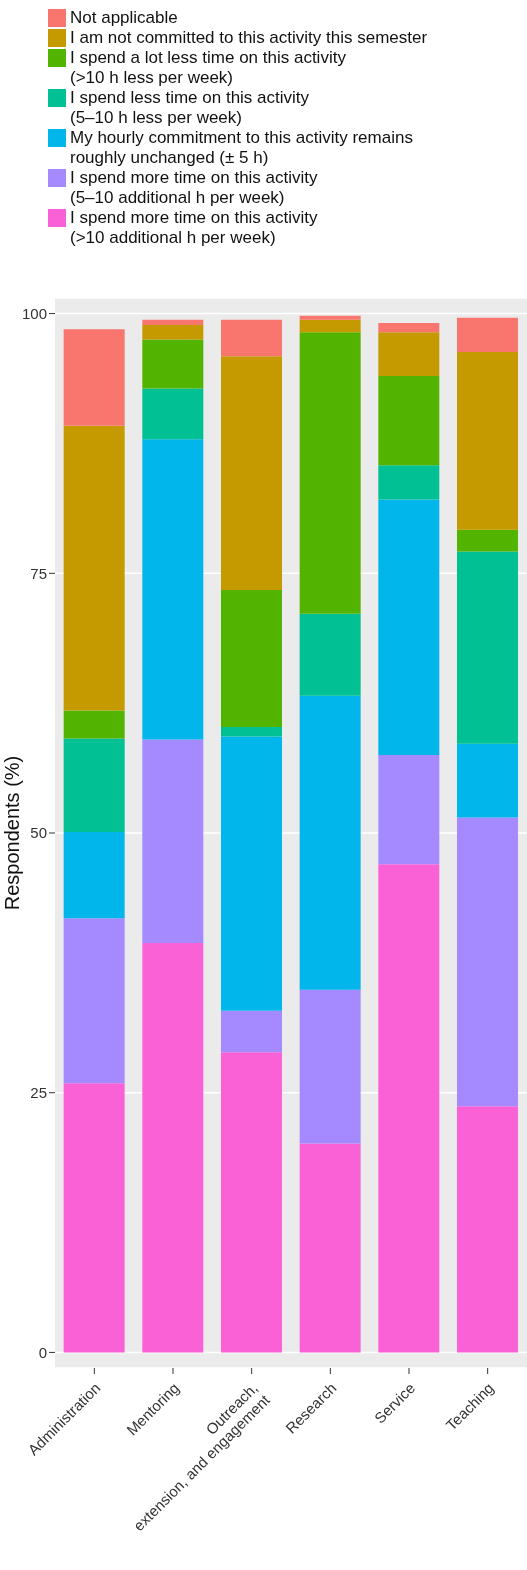 Image resolution: width=527 pixels, height=1570 pixels. Describe the element at coordinates (241, 148) in the screenshot. I see `legend-label: My hourly commitment to this activity remains roughly unchanged (± 5 h)` at that location.